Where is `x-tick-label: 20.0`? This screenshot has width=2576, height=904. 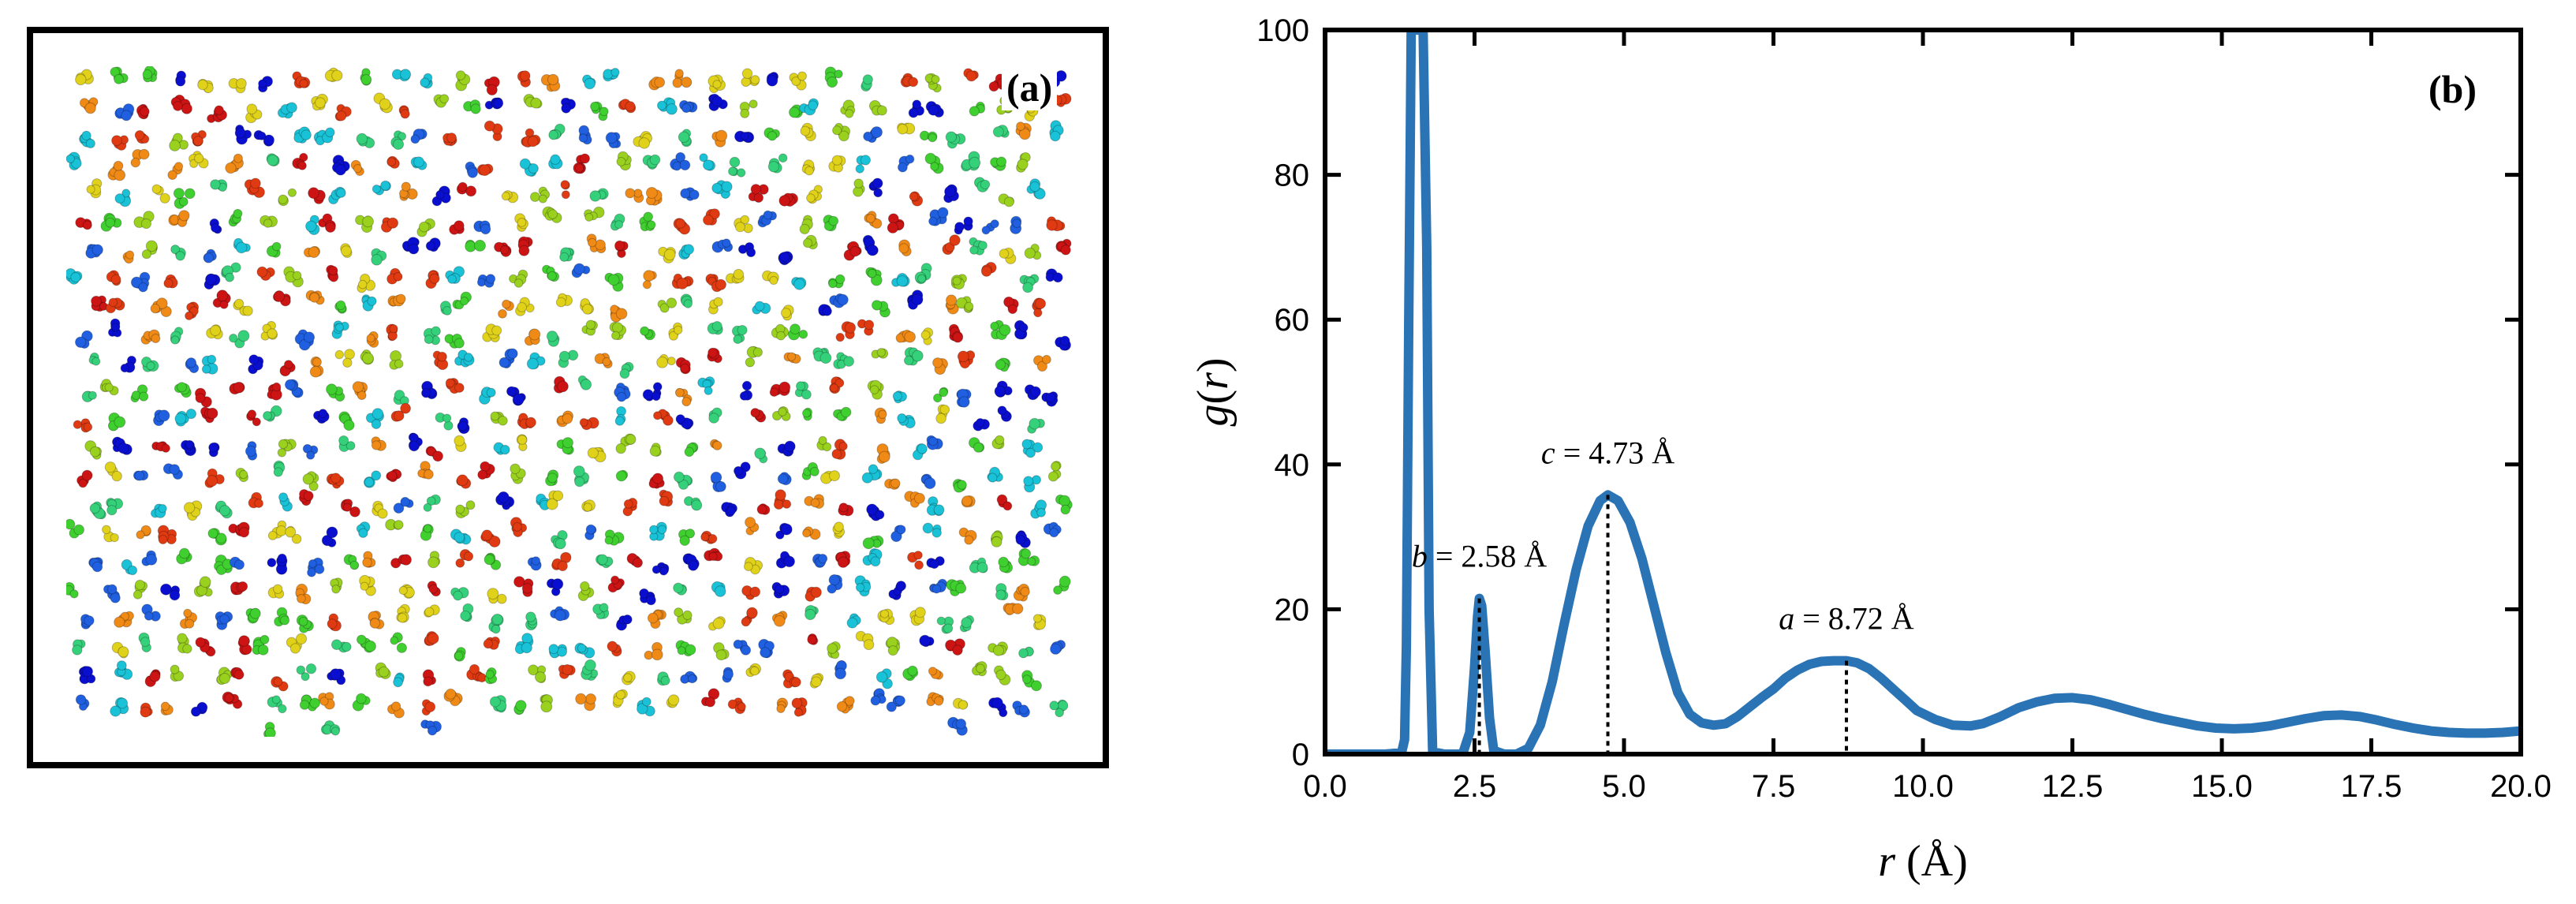
x-tick-label: 20.0 is located at coordinates (2521, 786).